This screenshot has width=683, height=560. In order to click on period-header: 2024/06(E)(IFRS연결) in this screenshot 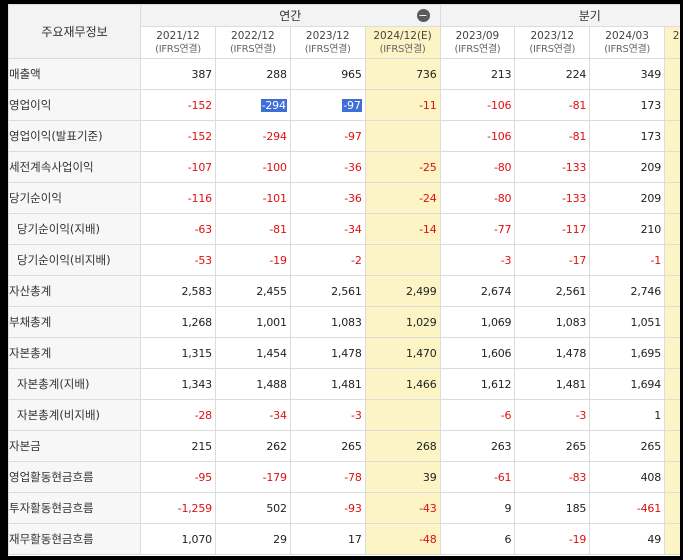, I will do `click(672, 42)`.